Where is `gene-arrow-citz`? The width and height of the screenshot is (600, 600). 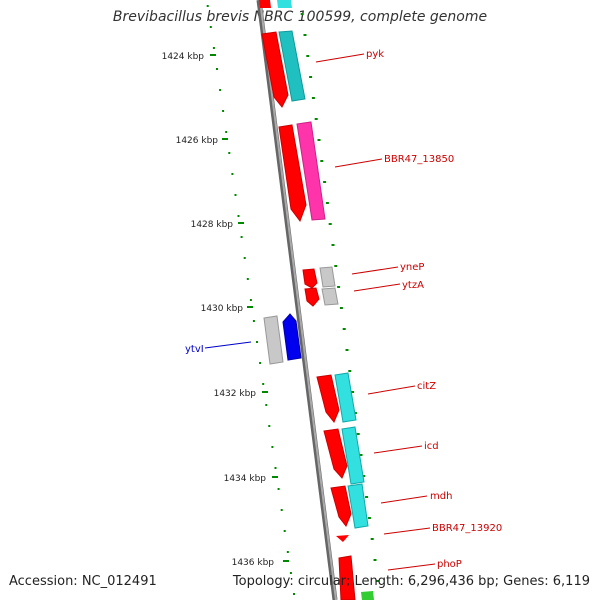
gene-arrow-citz is located at coordinates (328, 398).